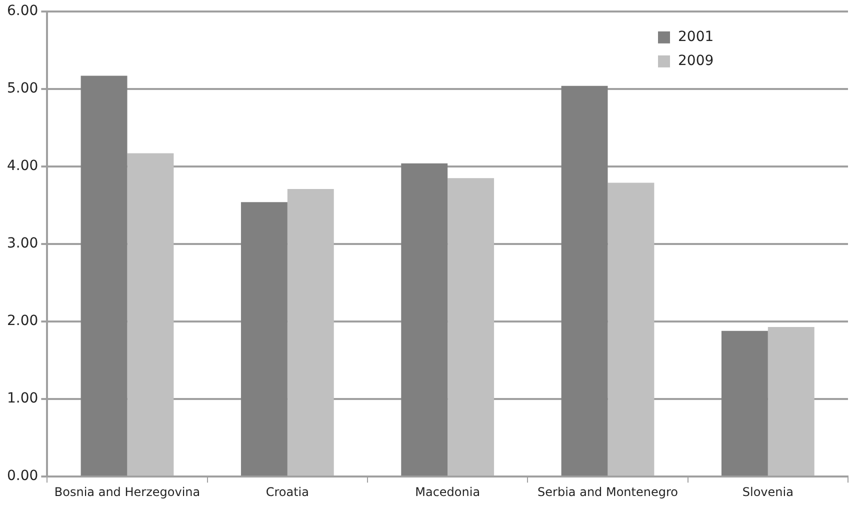 Image resolution: width=860 pixels, height=507 pixels. Describe the element at coordinates (22, 88) in the screenshot. I see `y-tick-label: 5.00` at that location.